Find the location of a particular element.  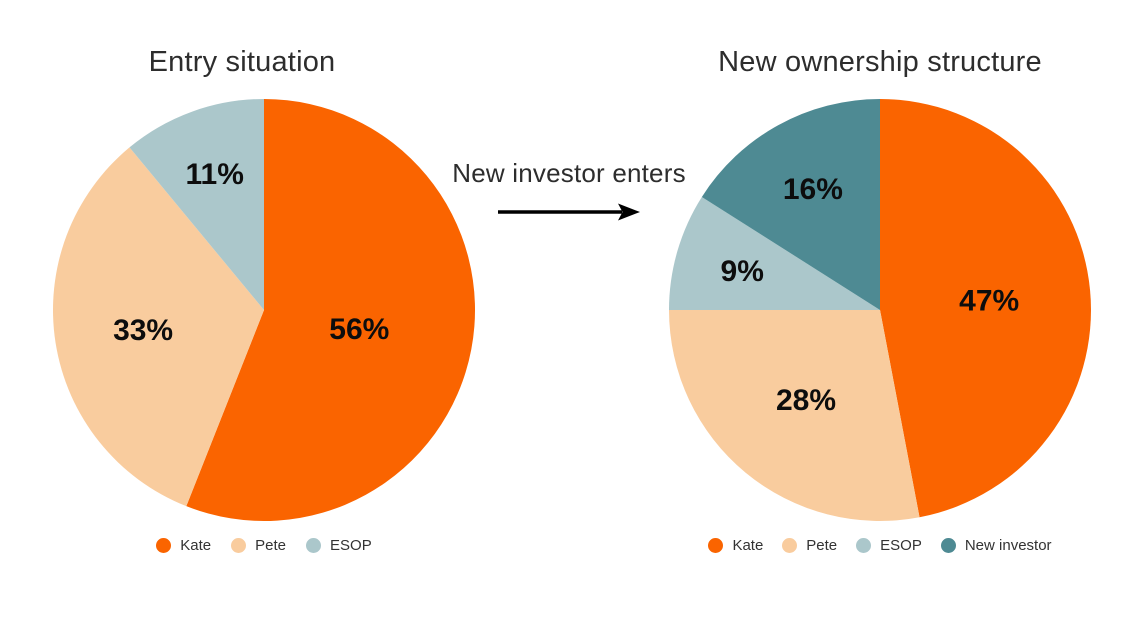

annotation-text: New investor enters is located at coordinates (569, 173).